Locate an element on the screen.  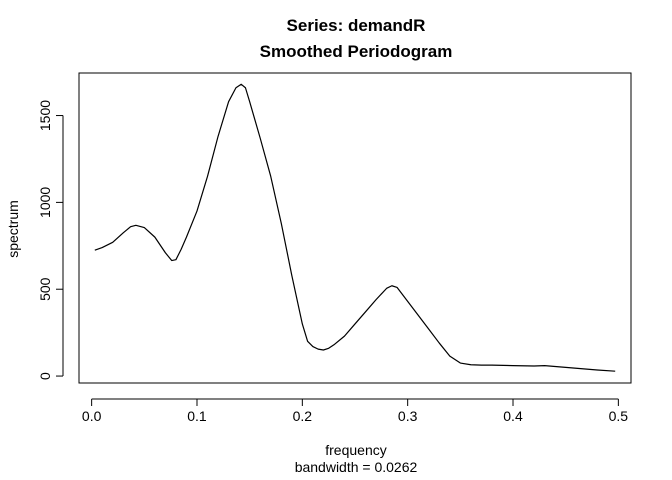
y-tick-label: 0 is located at coordinates (45, 376).